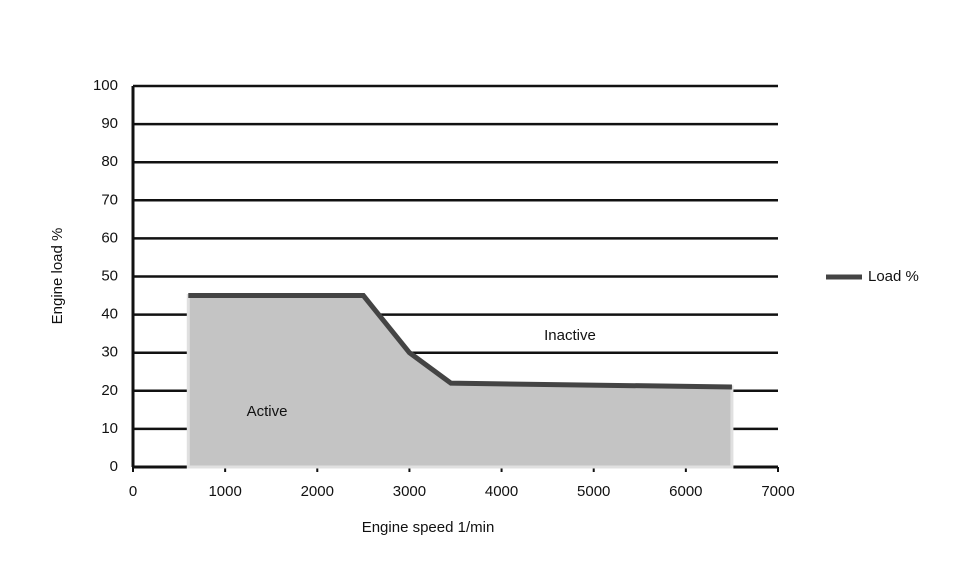  What do you see at coordinates (133, 491) in the screenshot?
I see `x-tick-label: 0` at bounding box center [133, 491].